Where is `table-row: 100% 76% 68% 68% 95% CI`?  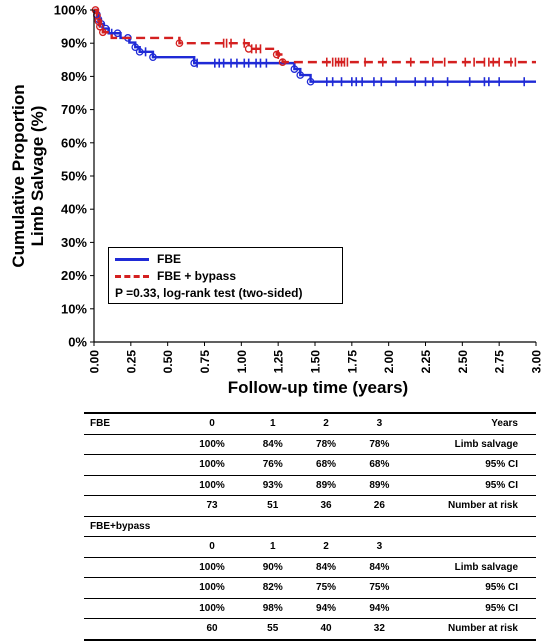 table-row: 100% 76% 68% 68% 95% CI is located at coordinates (310, 465).